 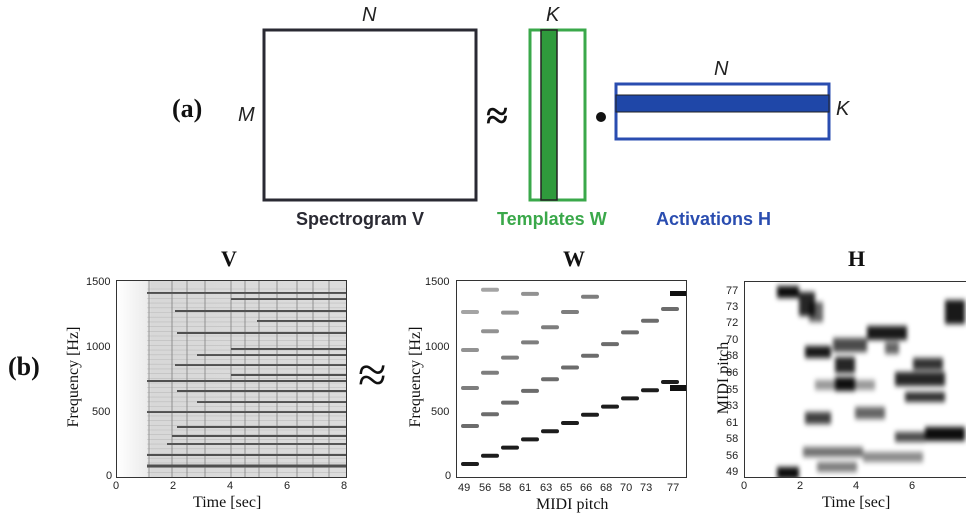 I want to click on plot-h-ytick: 58, so click(x=732, y=439).